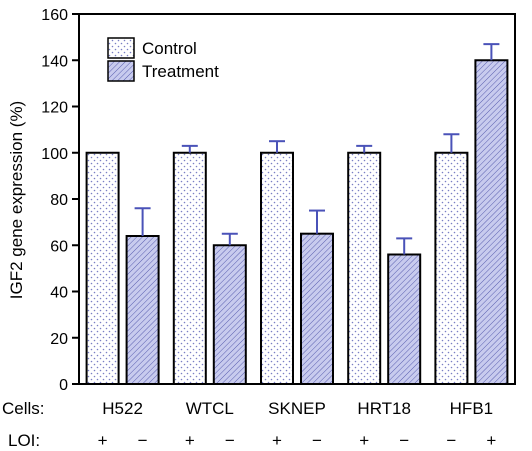  Describe the element at coordinates (16, 200) in the screenshot. I see `y-axis-title: IGF2 gene expression (%)` at that location.